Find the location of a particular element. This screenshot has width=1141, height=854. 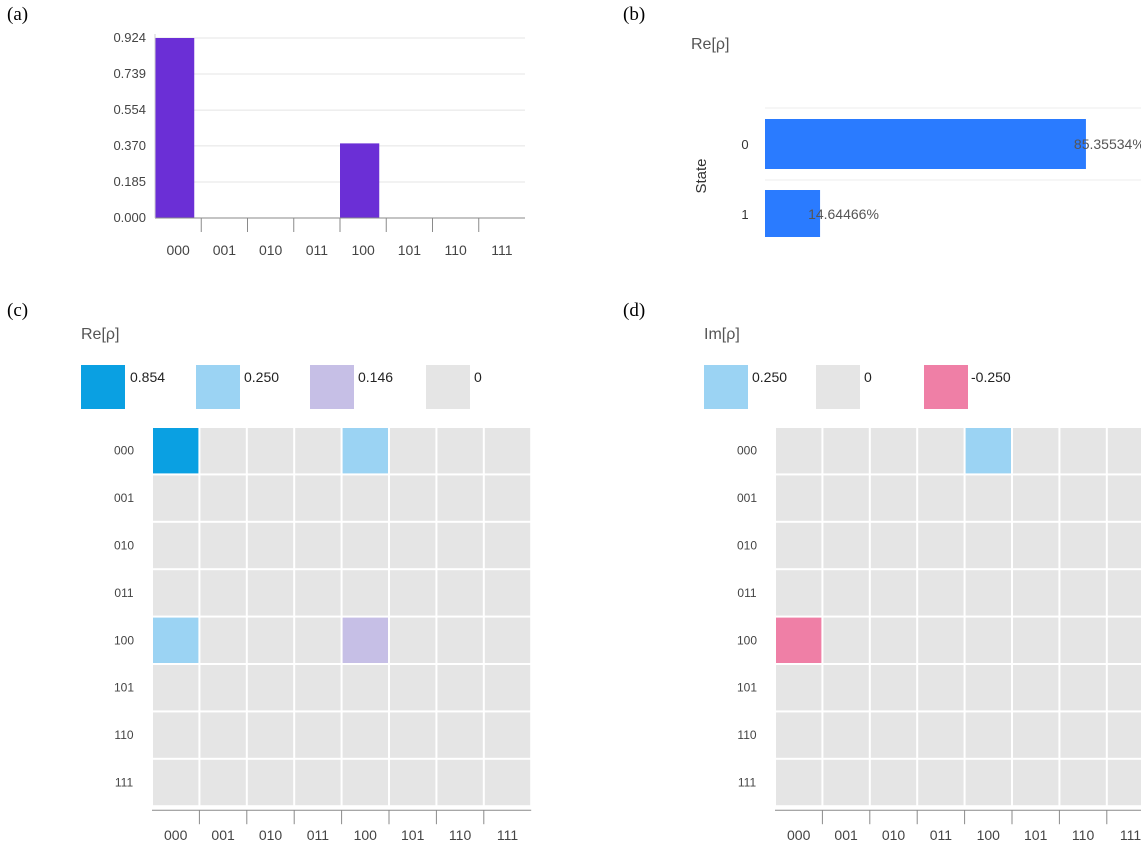

c-row-label: 111 is located at coordinates (124, 783).